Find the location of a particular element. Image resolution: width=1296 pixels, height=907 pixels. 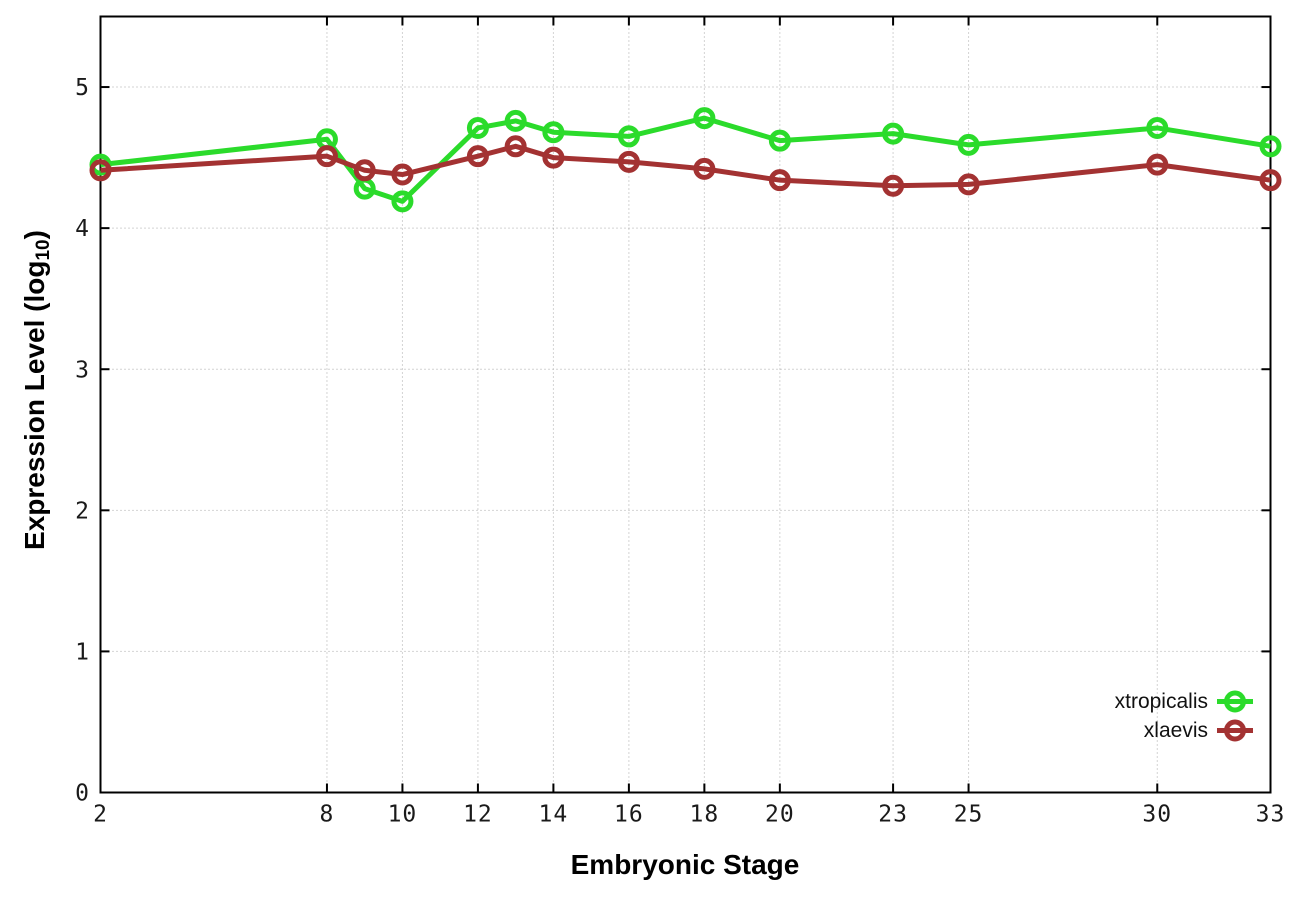

x-tick-label: 33 is located at coordinates (1271, 815).